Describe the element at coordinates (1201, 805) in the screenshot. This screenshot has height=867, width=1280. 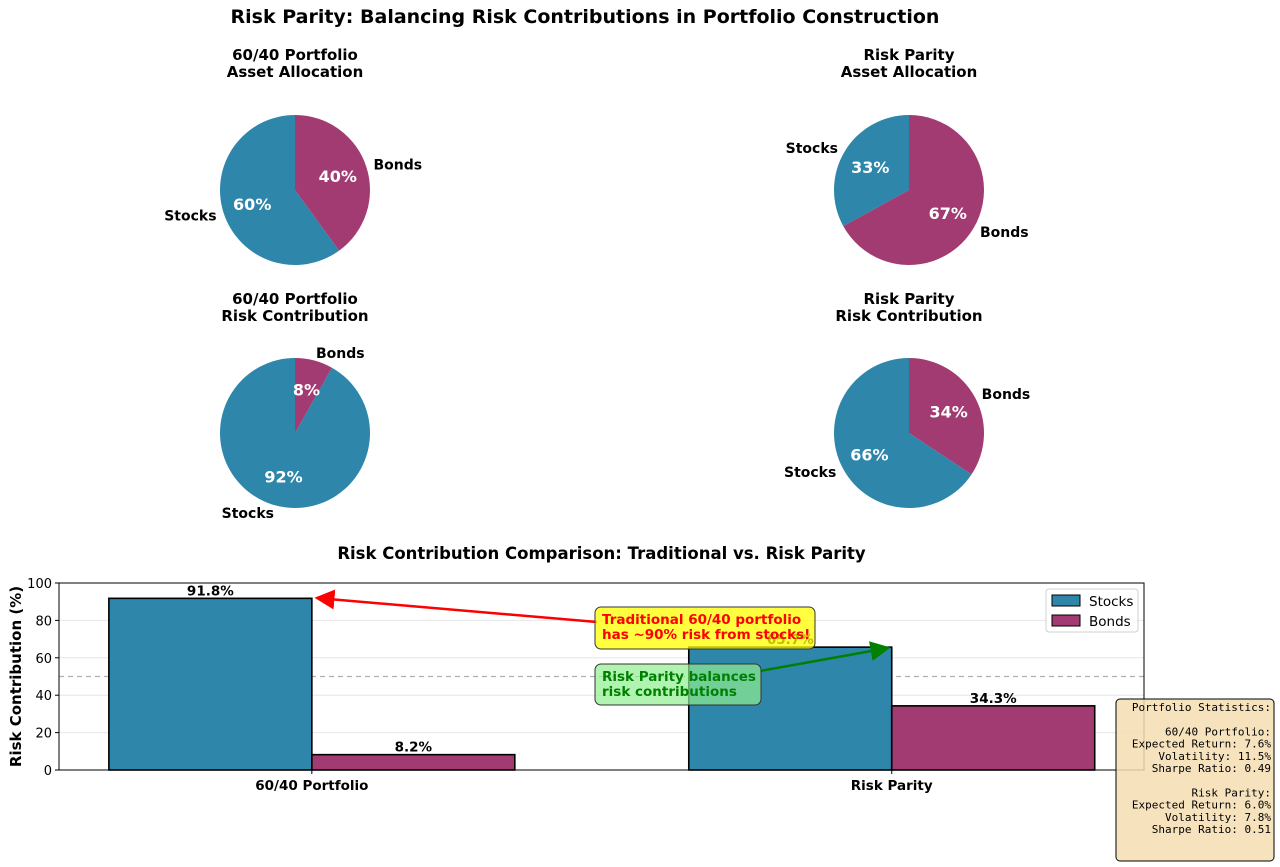
I see `stats-line: Expected Return: 6.0%` at that location.